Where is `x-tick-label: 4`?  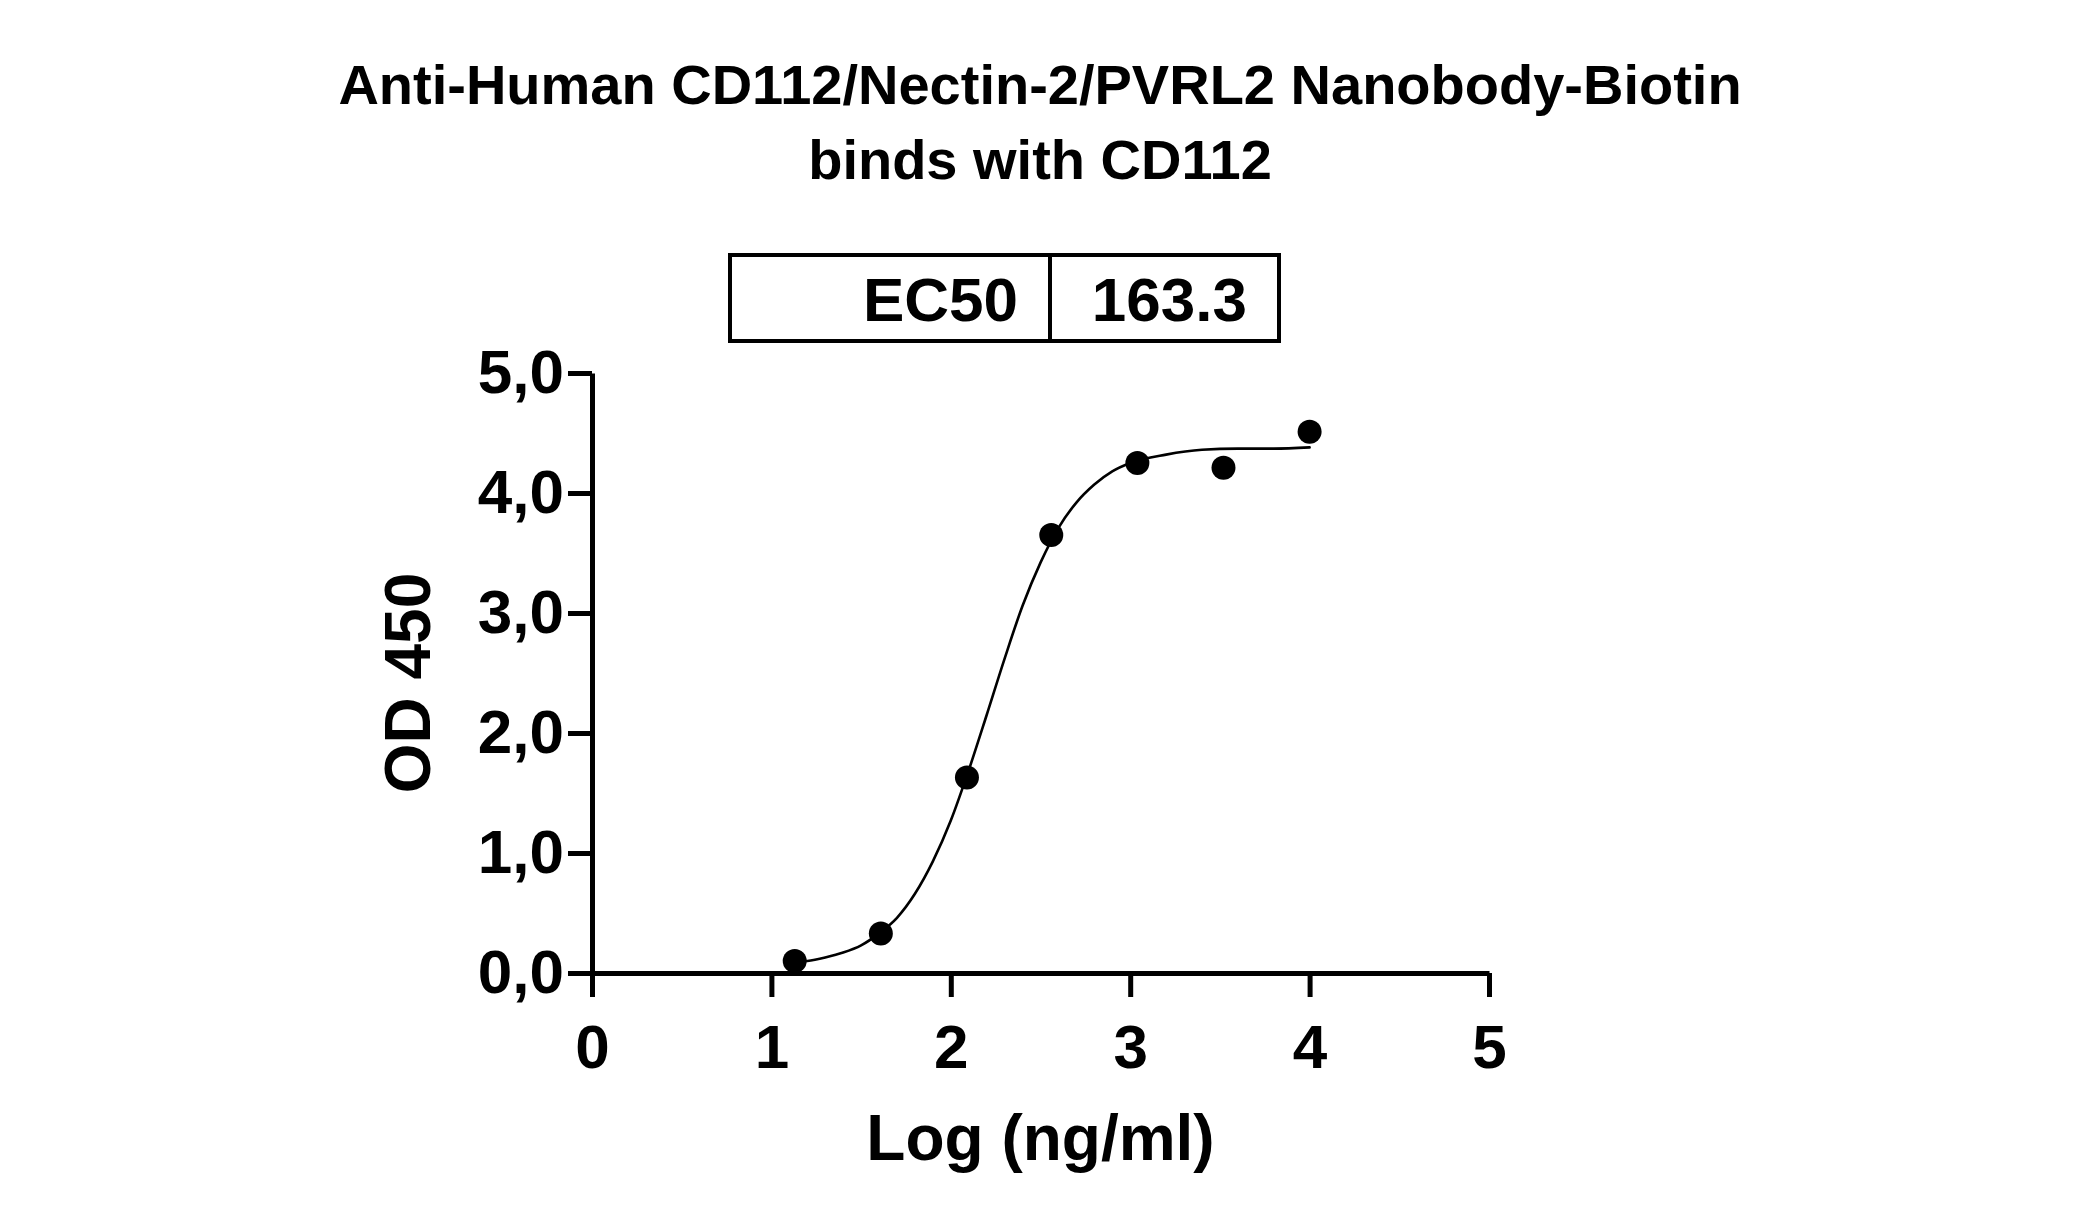 x-tick-label: 4 is located at coordinates (1310, 1047).